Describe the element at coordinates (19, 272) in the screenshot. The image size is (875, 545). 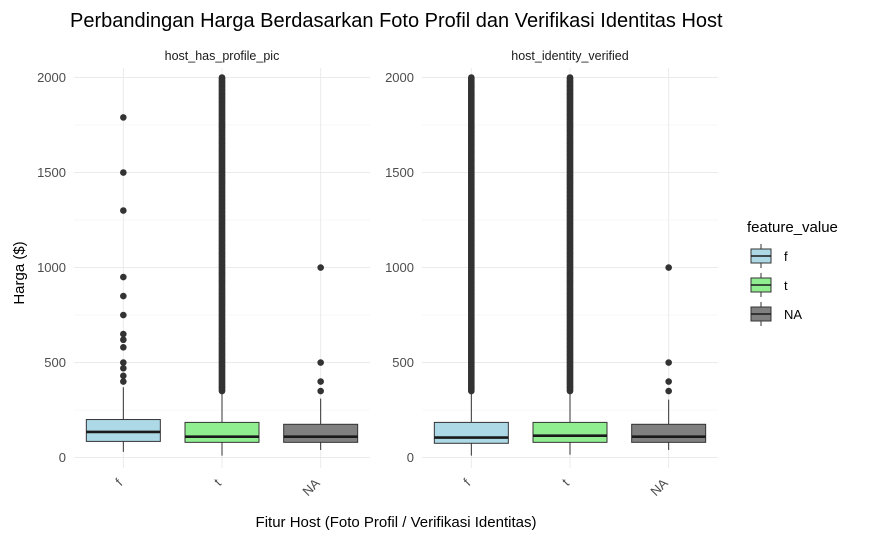
I see `y-axis-title: Harga ($)` at that location.